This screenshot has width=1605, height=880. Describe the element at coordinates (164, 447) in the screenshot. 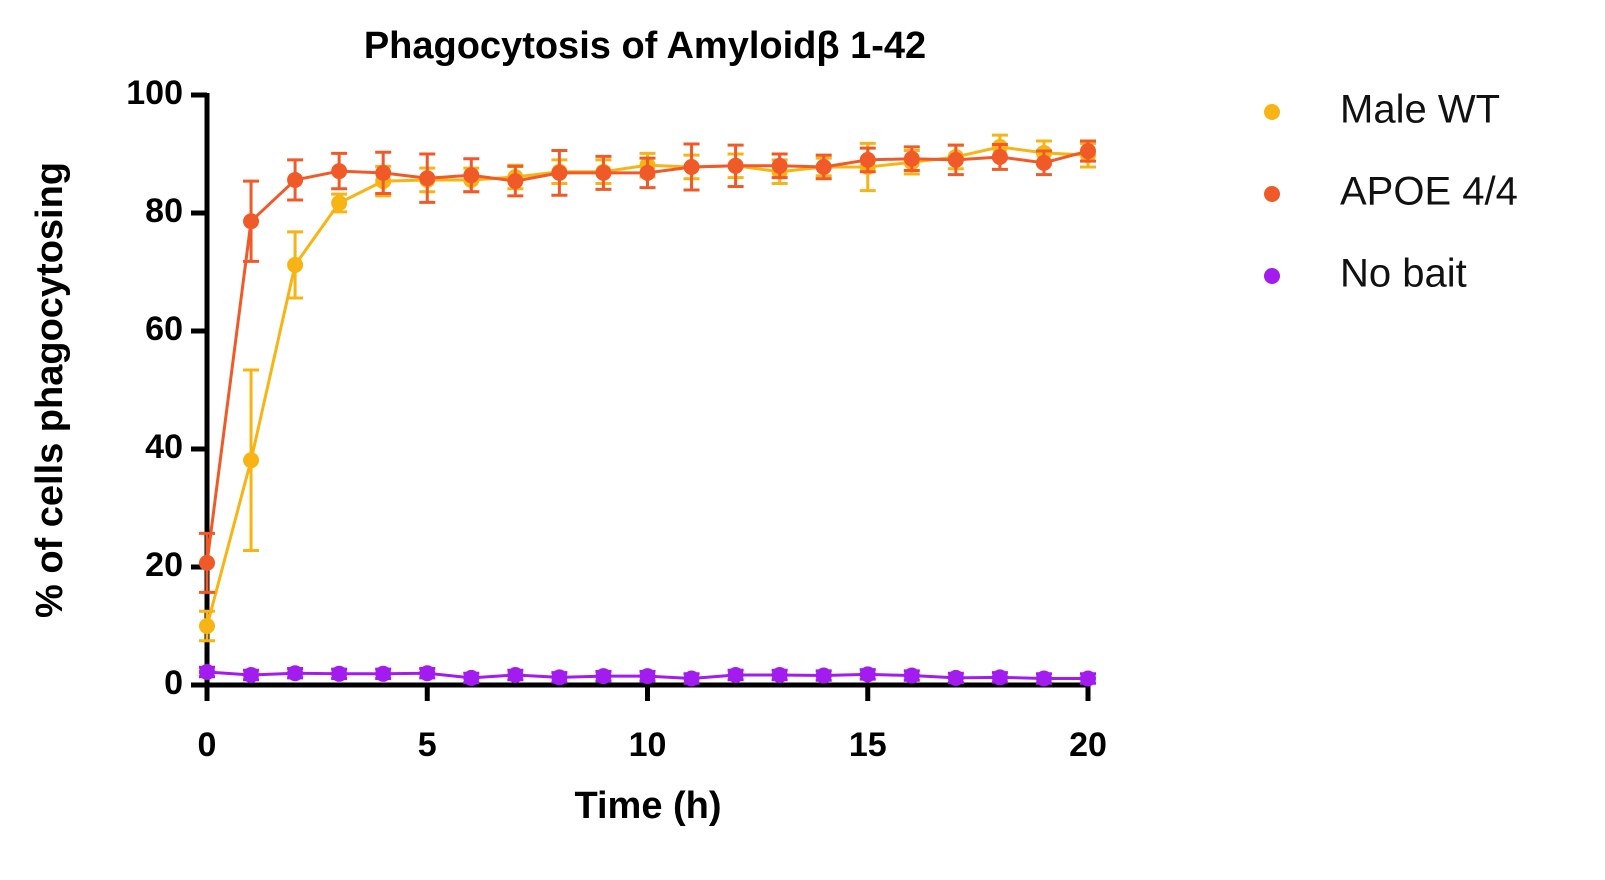

I see `y-tick-label: 40` at that location.